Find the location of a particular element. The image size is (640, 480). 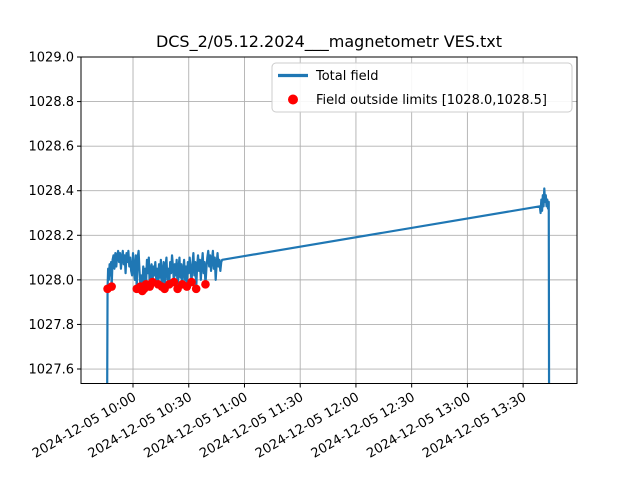

x-tick-label: 2024-12-05 12:00 is located at coordinates (307, 426).